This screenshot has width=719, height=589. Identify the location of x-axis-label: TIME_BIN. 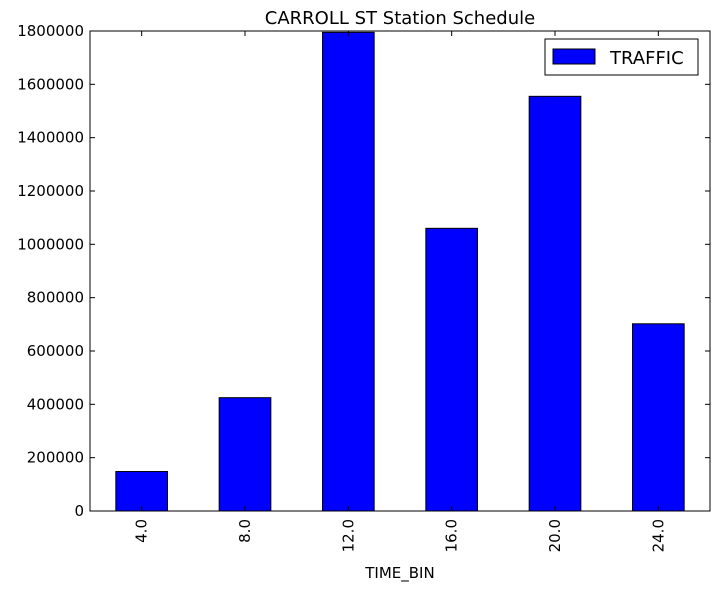
(399, 573).